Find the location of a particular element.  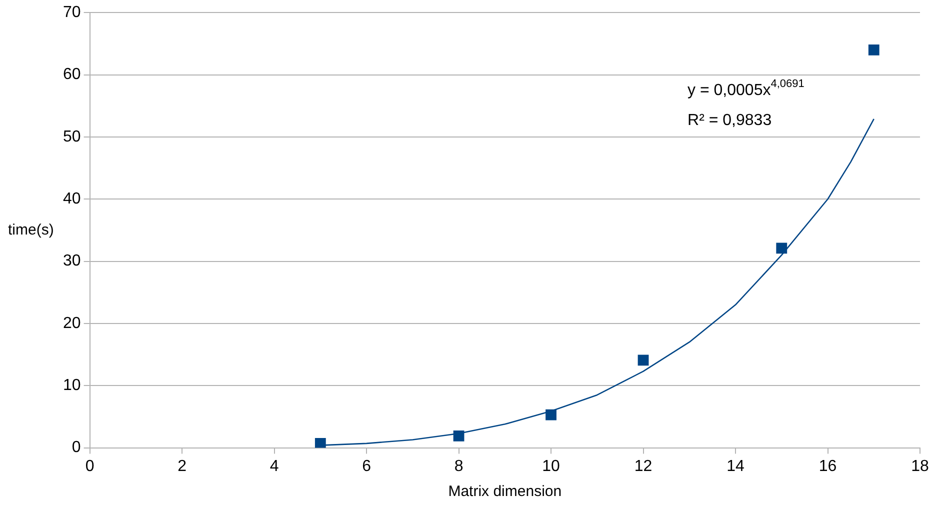

x-tick-label: 0 is located at coordinates (89, 466).